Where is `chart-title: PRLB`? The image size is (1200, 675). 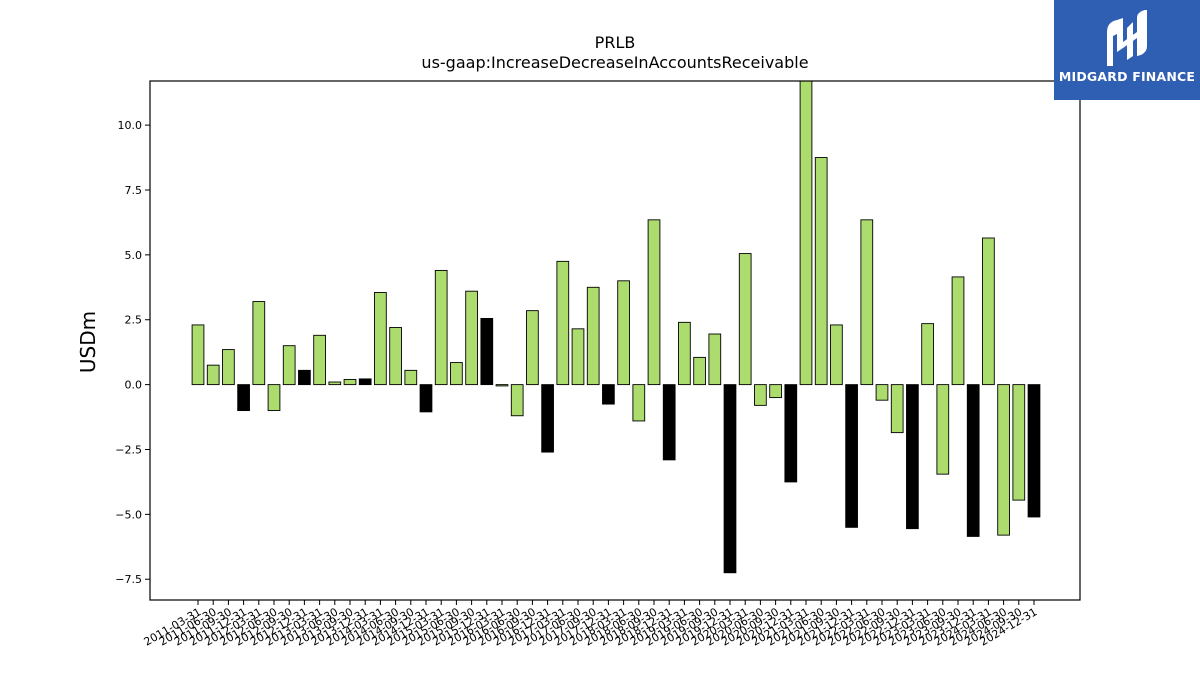
chart-title: PRLB is located at coordinates (615, 42).